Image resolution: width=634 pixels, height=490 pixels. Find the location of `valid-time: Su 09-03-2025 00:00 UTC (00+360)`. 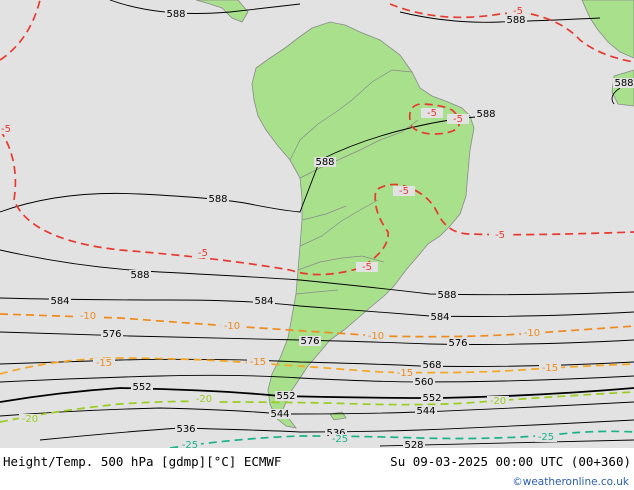

valid-time: Su 09-03-2025 00:00 UTC (00+360) is located at coordinates (510, 461).